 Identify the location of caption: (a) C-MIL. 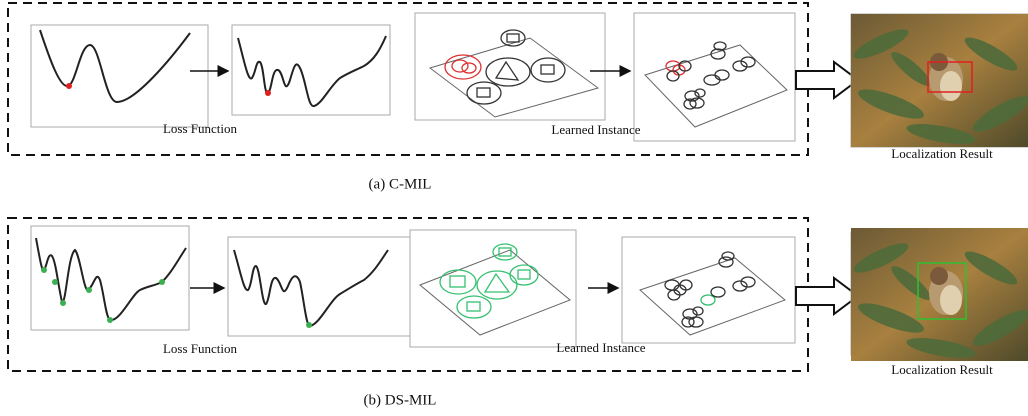
(400, 184).